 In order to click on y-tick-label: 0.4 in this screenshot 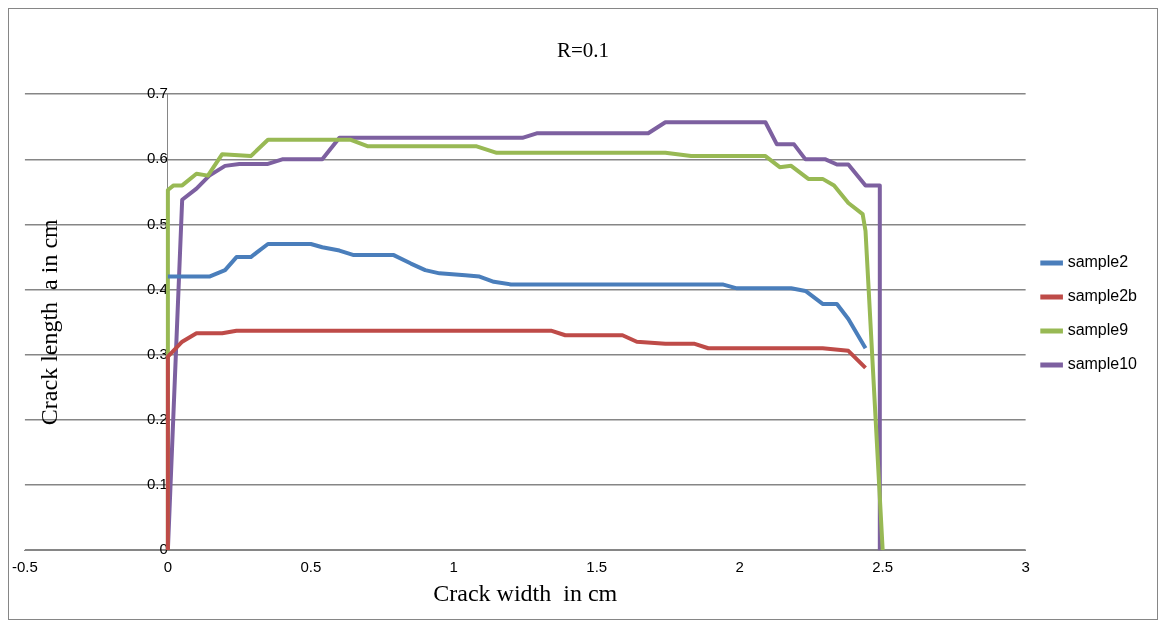, I will do `click(157, 288)`.